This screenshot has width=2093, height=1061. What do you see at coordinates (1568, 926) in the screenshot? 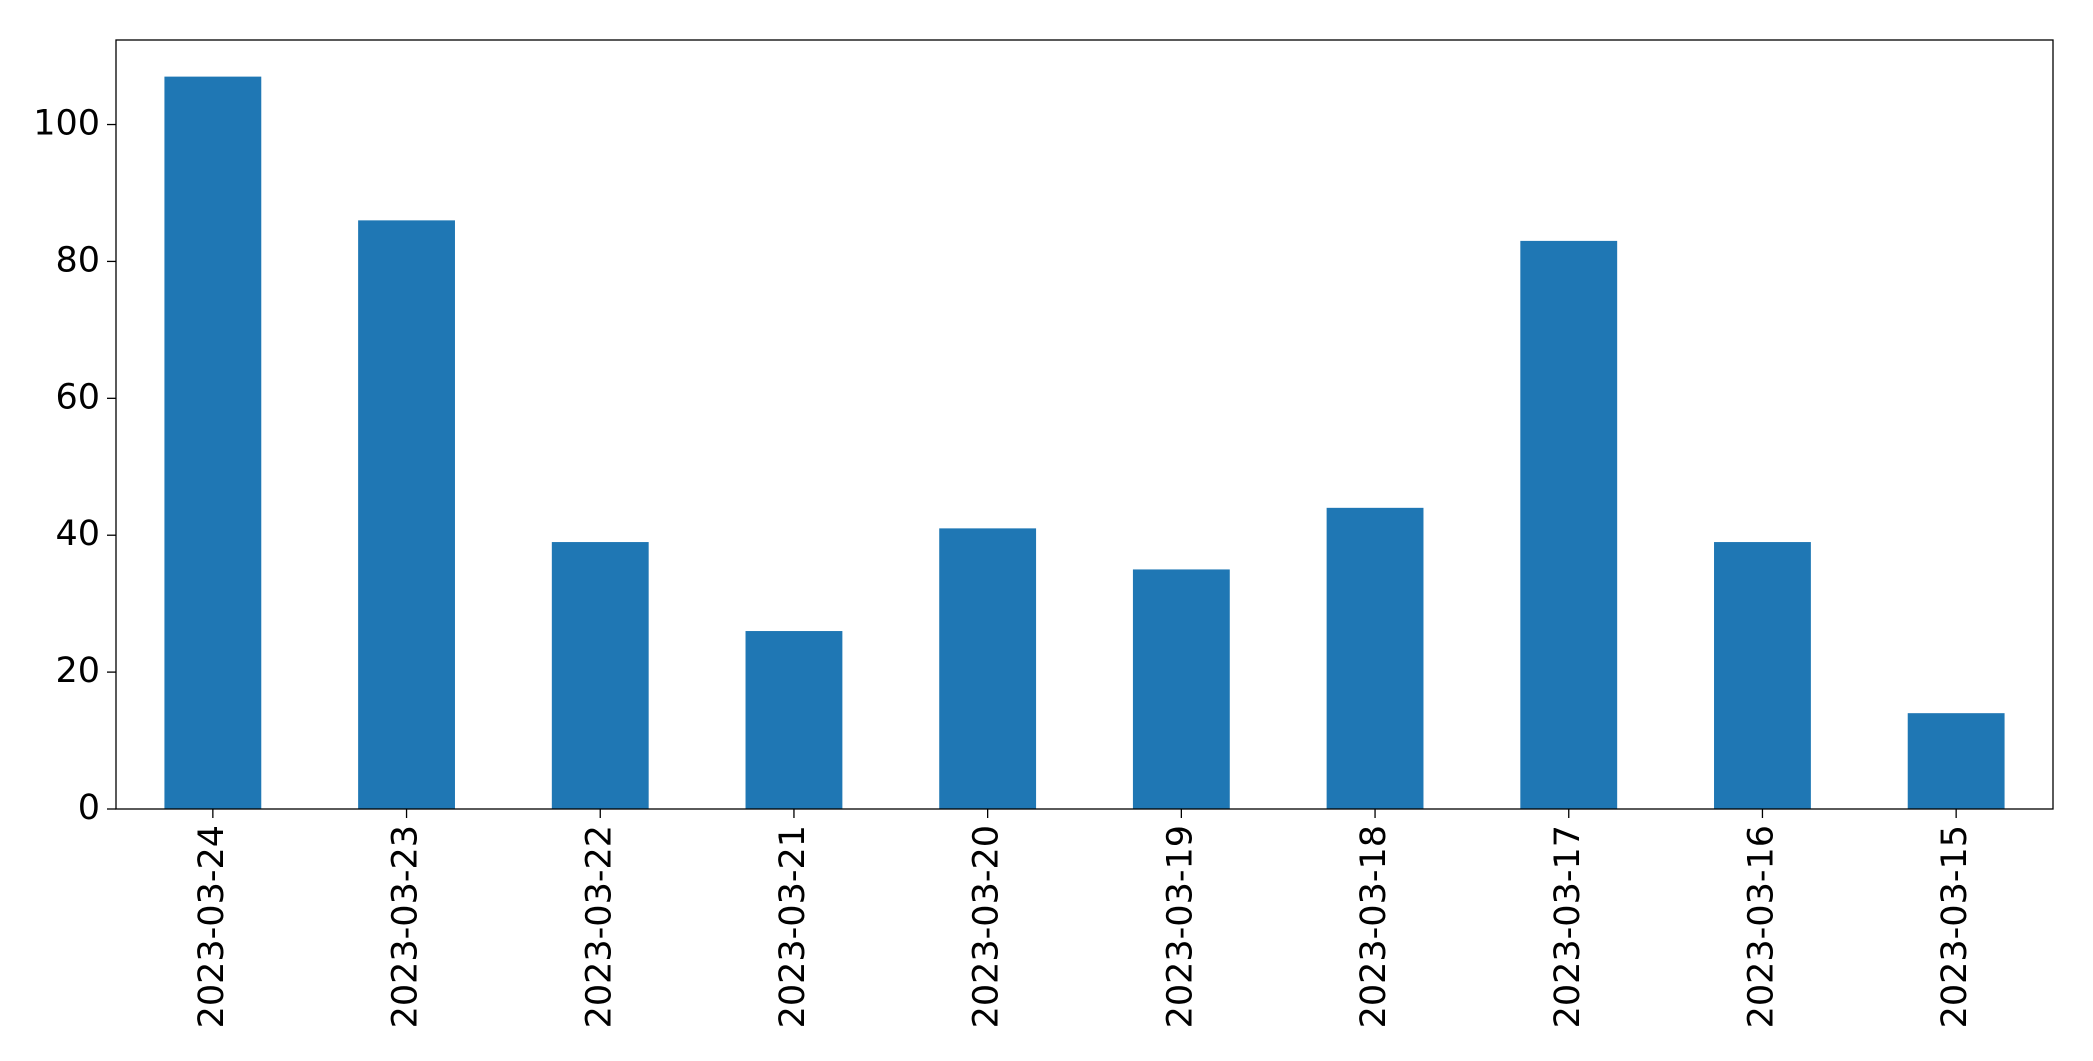
I see `x-tick-label: 2023-03-17` at bounding box center [1568, 926].